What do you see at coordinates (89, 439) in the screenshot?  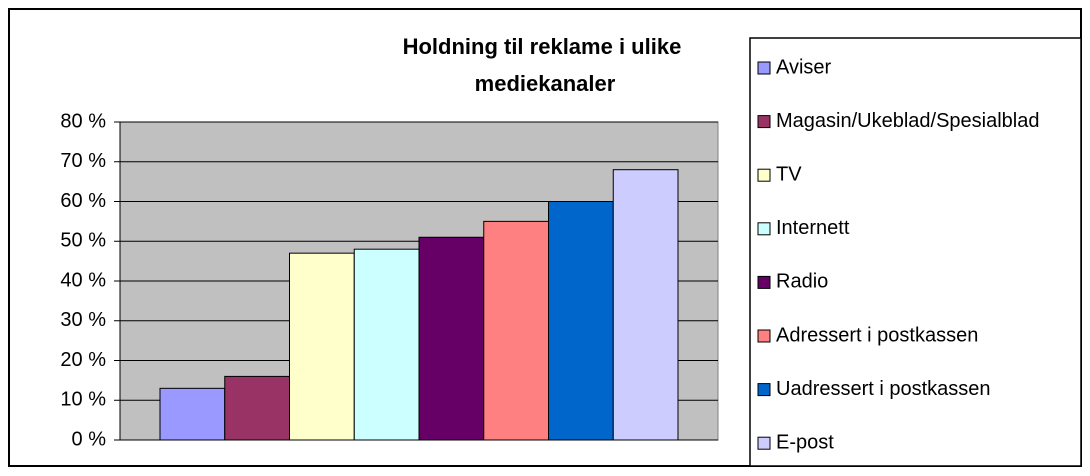 I see `y-tick-label: 0 %` at bounding box center [89, 439].